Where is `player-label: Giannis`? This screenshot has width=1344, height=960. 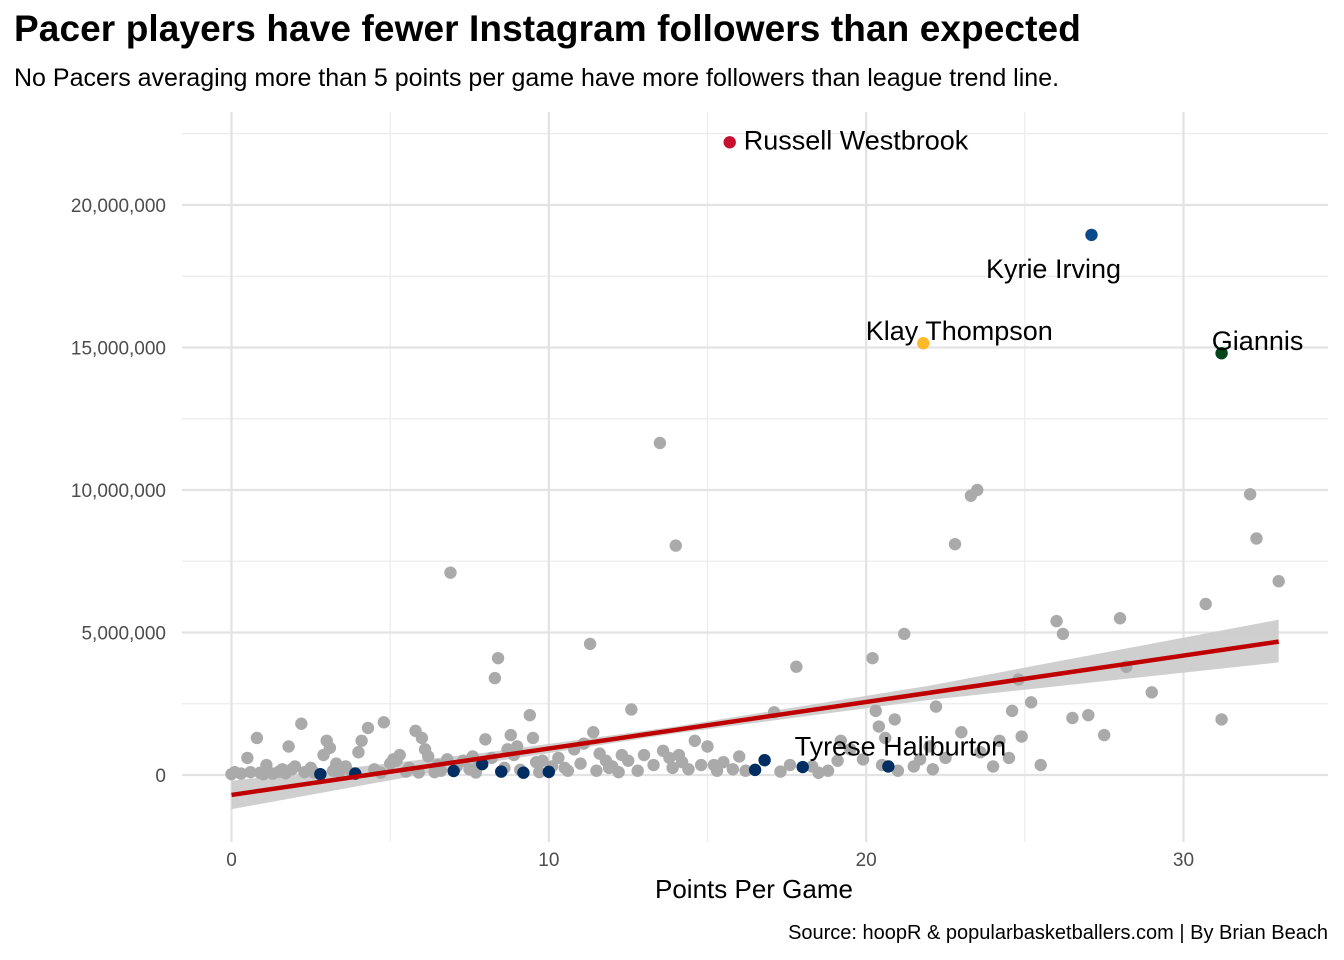 player-label: Giannis is located at coordinates (1258, 341).